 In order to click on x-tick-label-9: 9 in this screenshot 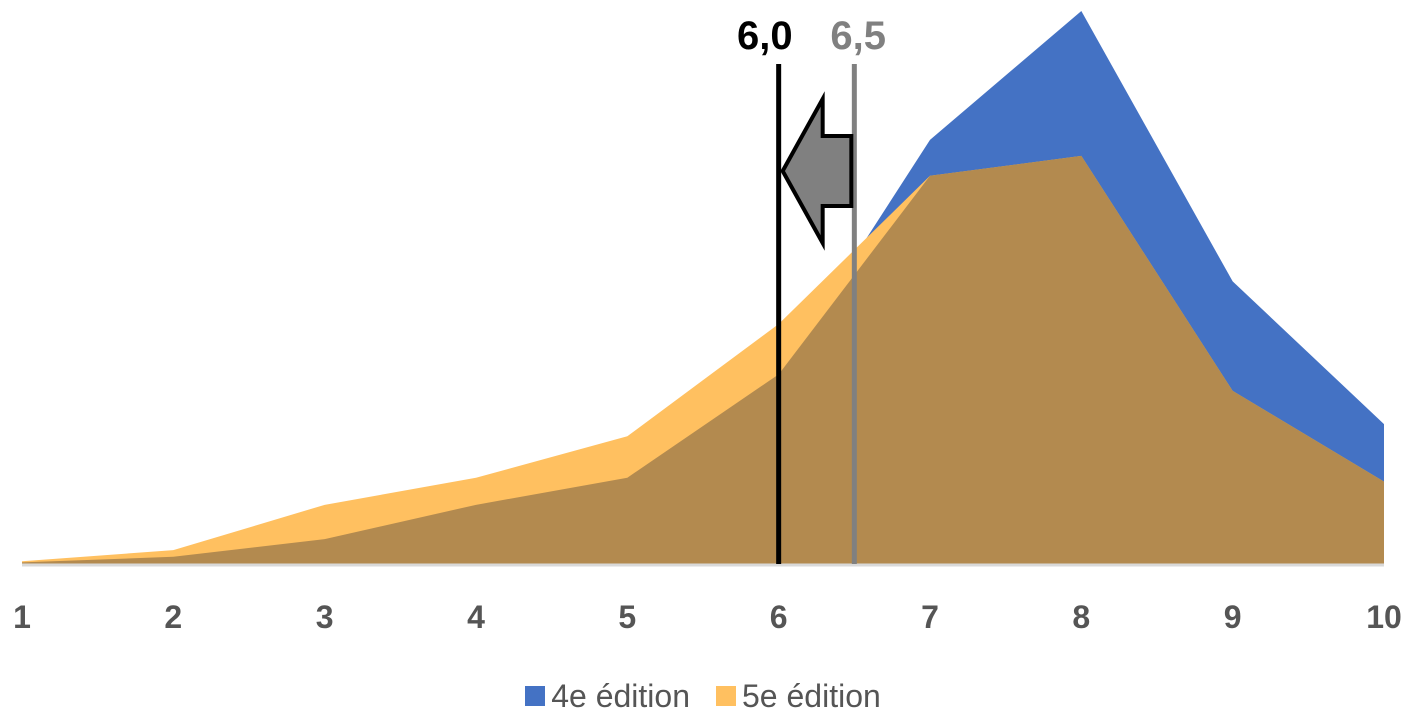, I will do `click(1233, 617)`.